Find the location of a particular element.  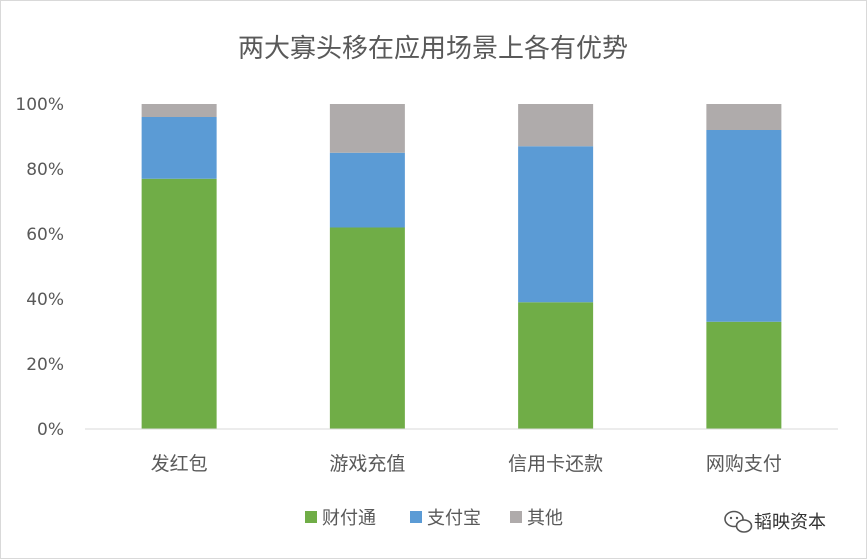

y-tick-label: 20% is located at coordinates (45, 365).